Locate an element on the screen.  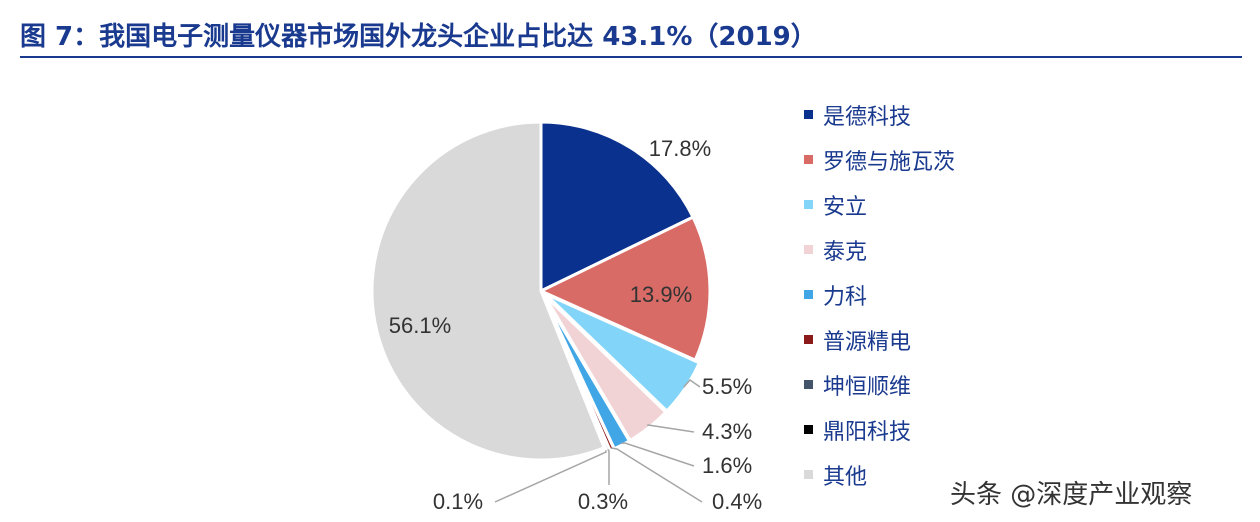
legend-label: 坤恒顺维 is located at coordinates (867, 387).